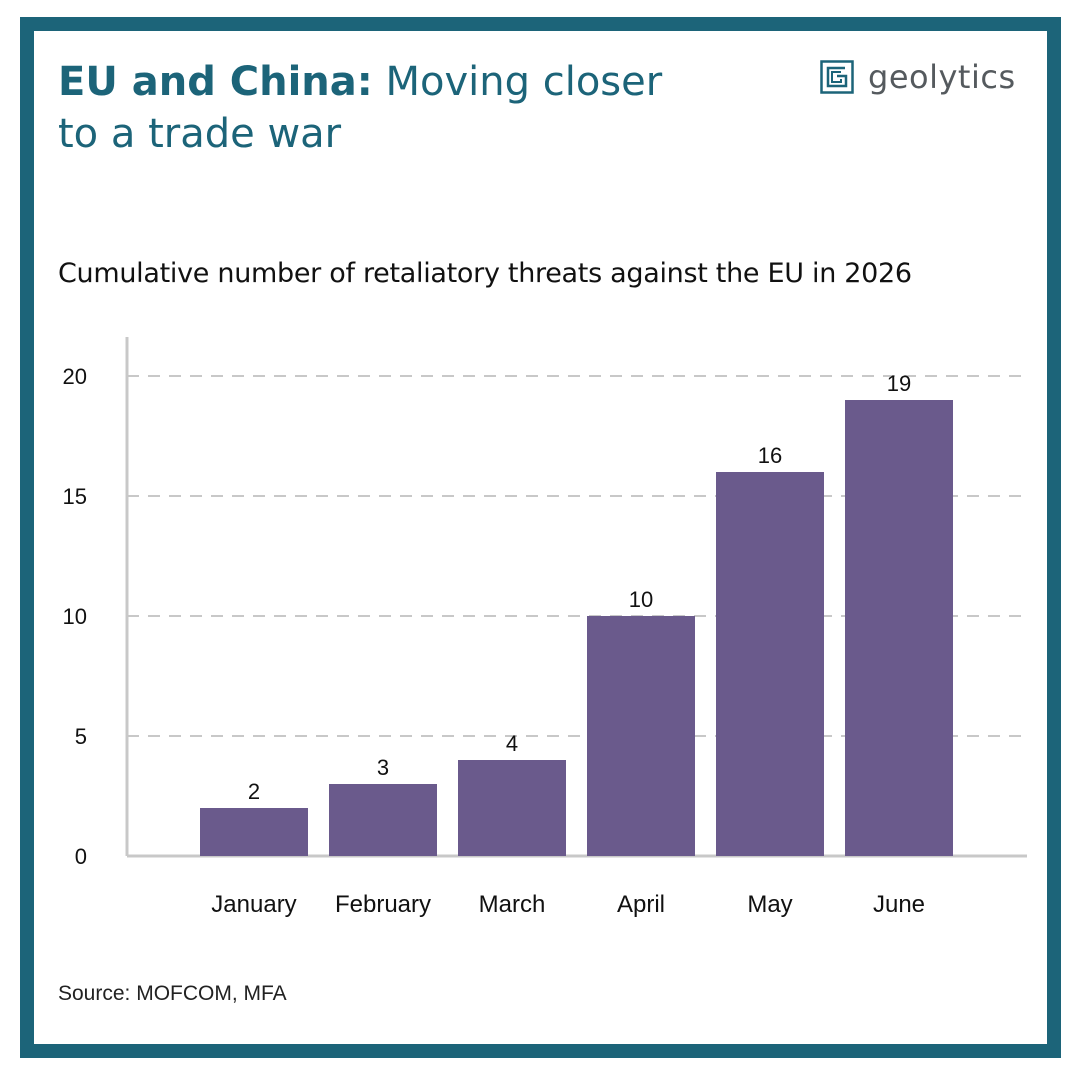  I want to click on x-tick-label: January, so click(253, 904).